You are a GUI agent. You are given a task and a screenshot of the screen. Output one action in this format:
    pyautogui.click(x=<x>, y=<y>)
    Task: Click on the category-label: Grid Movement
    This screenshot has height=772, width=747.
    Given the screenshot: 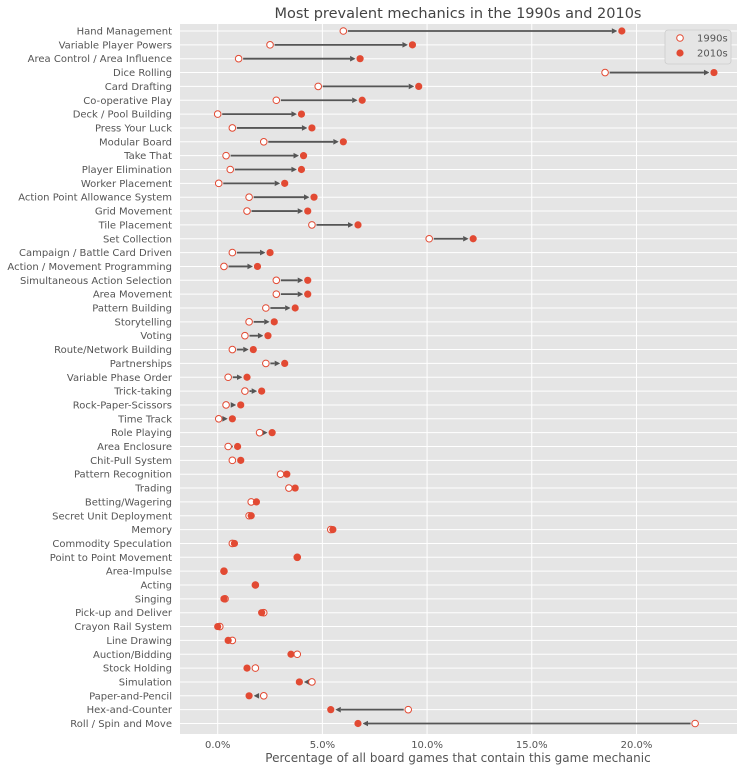 What is the action you would take?
    pyautogui.click(x=133, y=212)
    